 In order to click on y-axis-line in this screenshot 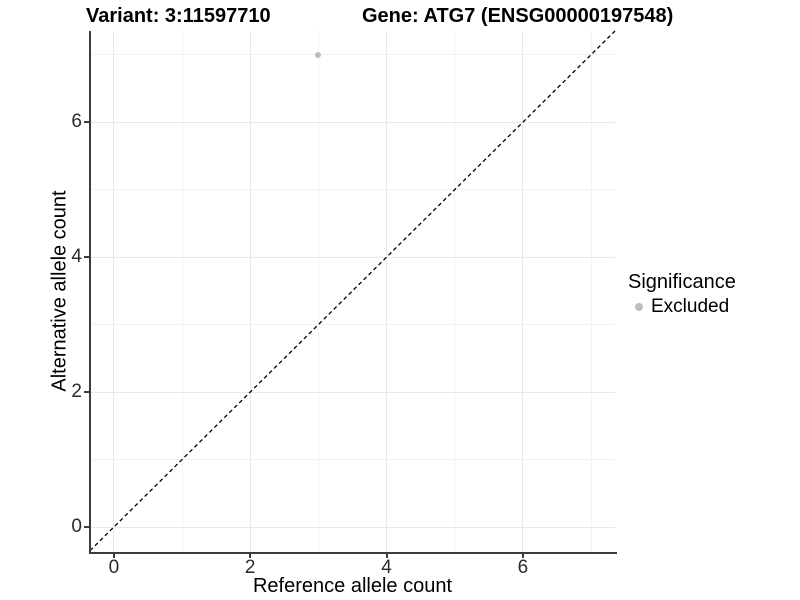, I will do `click(90, 292)`.